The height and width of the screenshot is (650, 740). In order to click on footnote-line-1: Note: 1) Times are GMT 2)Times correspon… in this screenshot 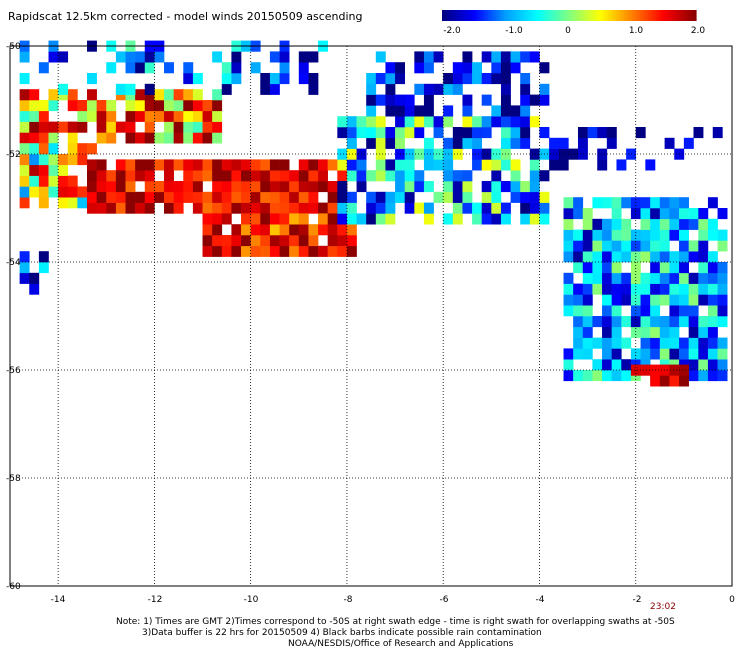, I will do `click(395, 622)`.